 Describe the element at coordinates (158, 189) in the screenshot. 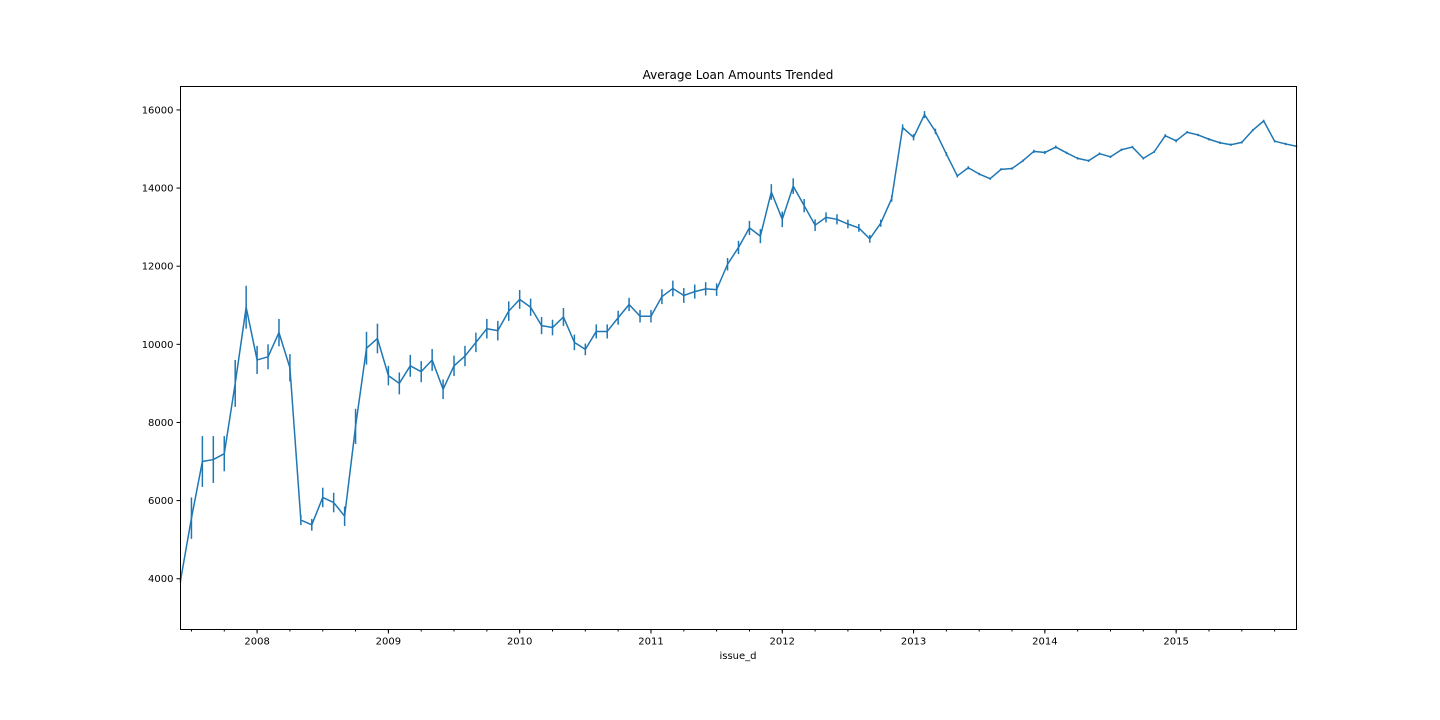

I see `y-tick-label: 14000` at that location.